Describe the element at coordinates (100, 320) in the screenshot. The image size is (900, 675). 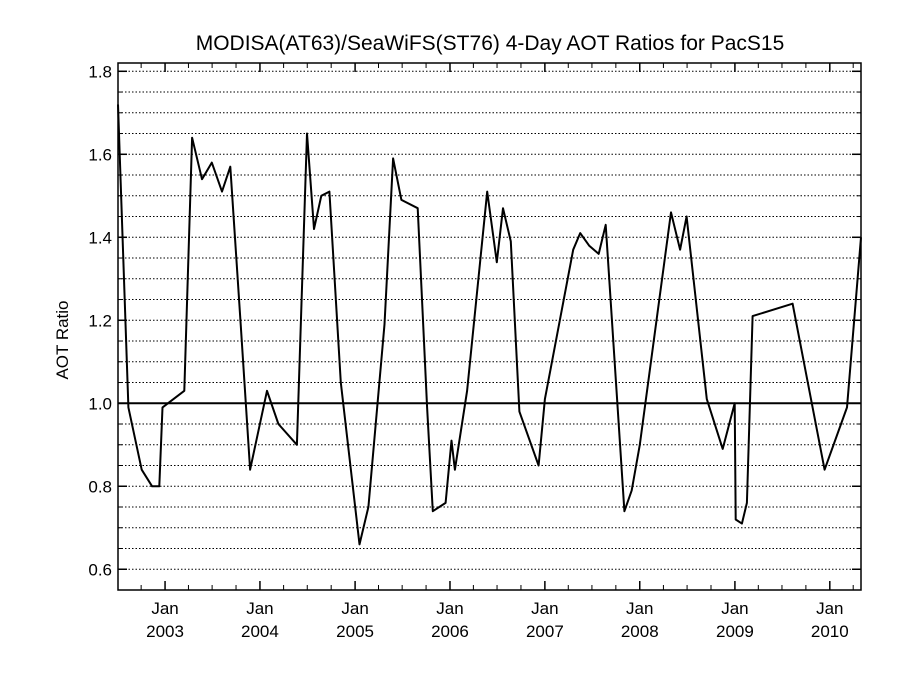
I see `y-tick-label: 1.2` at that location.